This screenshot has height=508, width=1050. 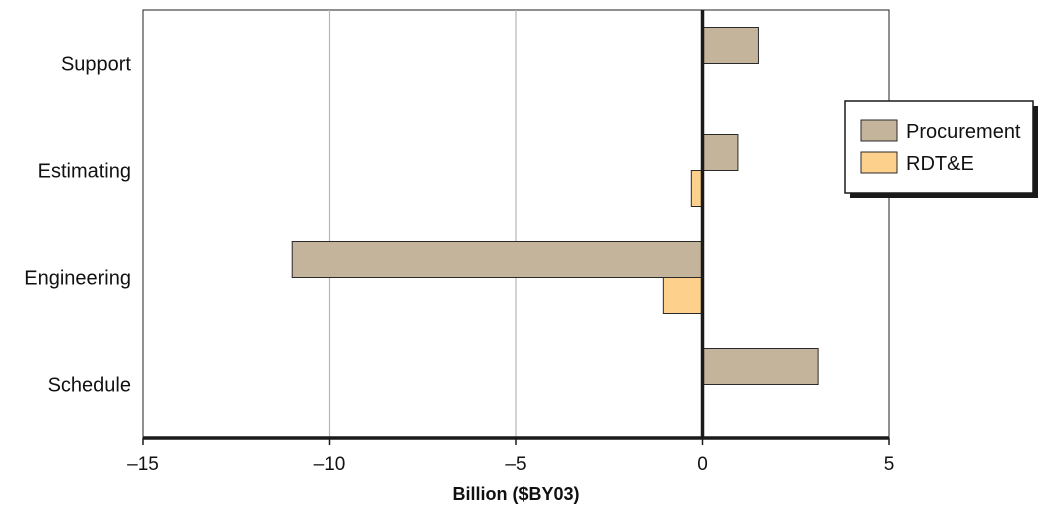 I want to click on x-tick-label-0: –15, so click(x=143, y=464).